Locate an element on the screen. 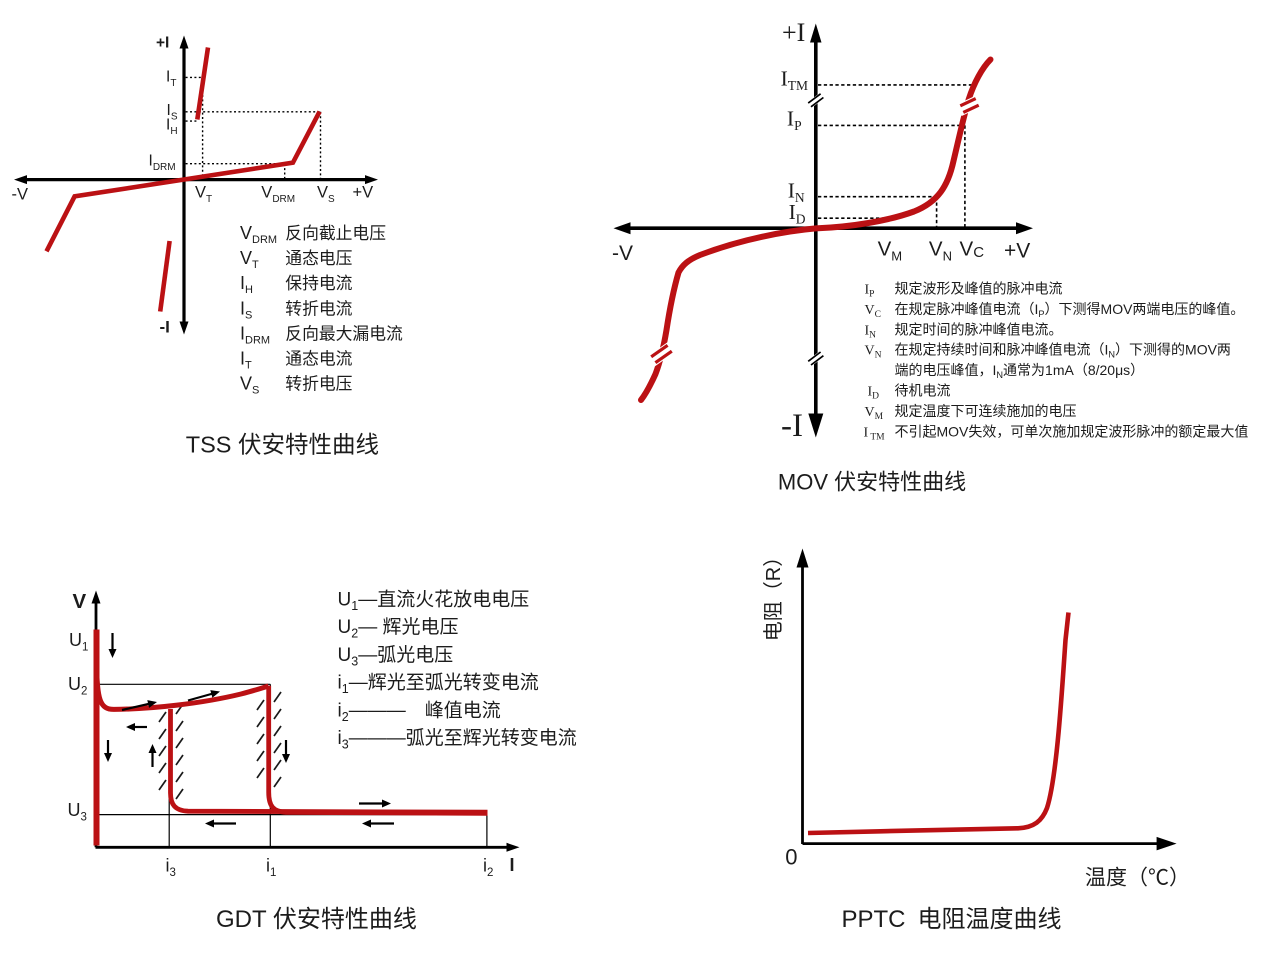 The image size is (1268, 958). svg-text: GDT 伏安特性曲线 is located at coordinates (316, 919).